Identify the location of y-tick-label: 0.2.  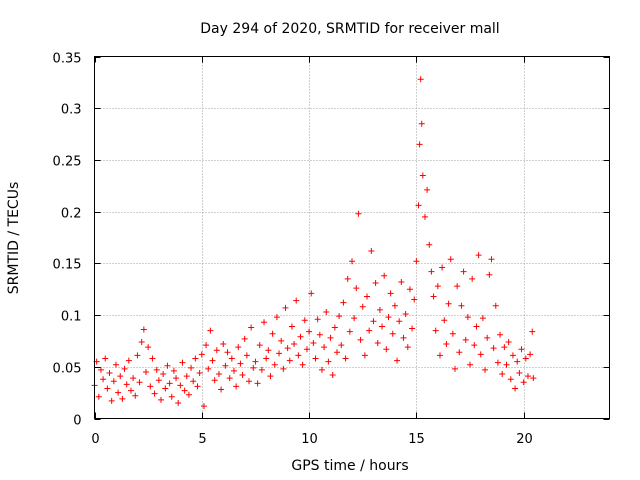
(71, 214).